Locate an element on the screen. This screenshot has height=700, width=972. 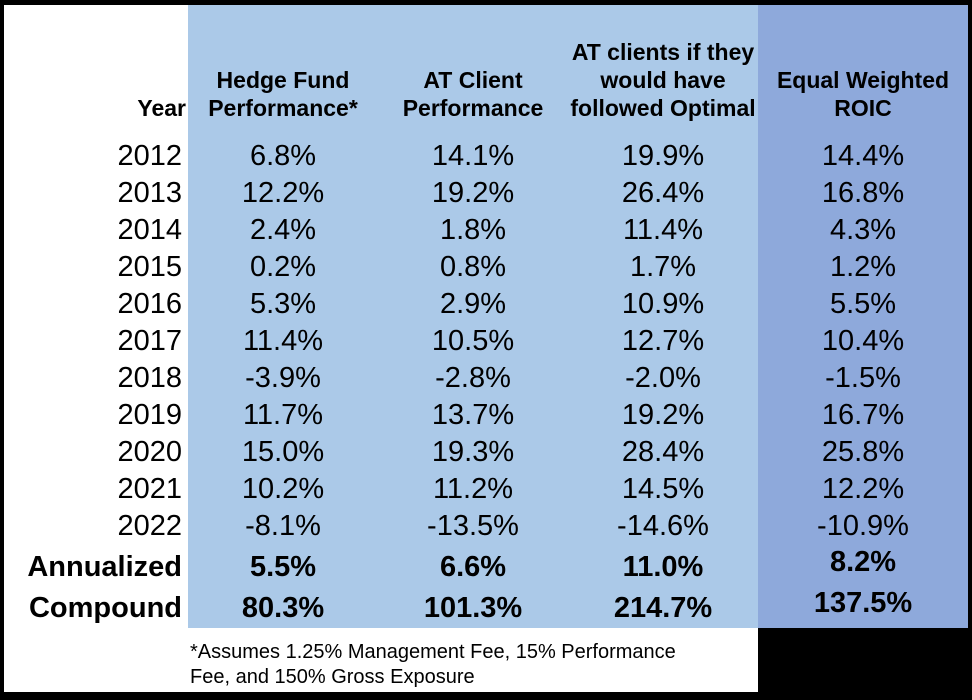
year-cell: Annualized is located at coordinates (104, 566).